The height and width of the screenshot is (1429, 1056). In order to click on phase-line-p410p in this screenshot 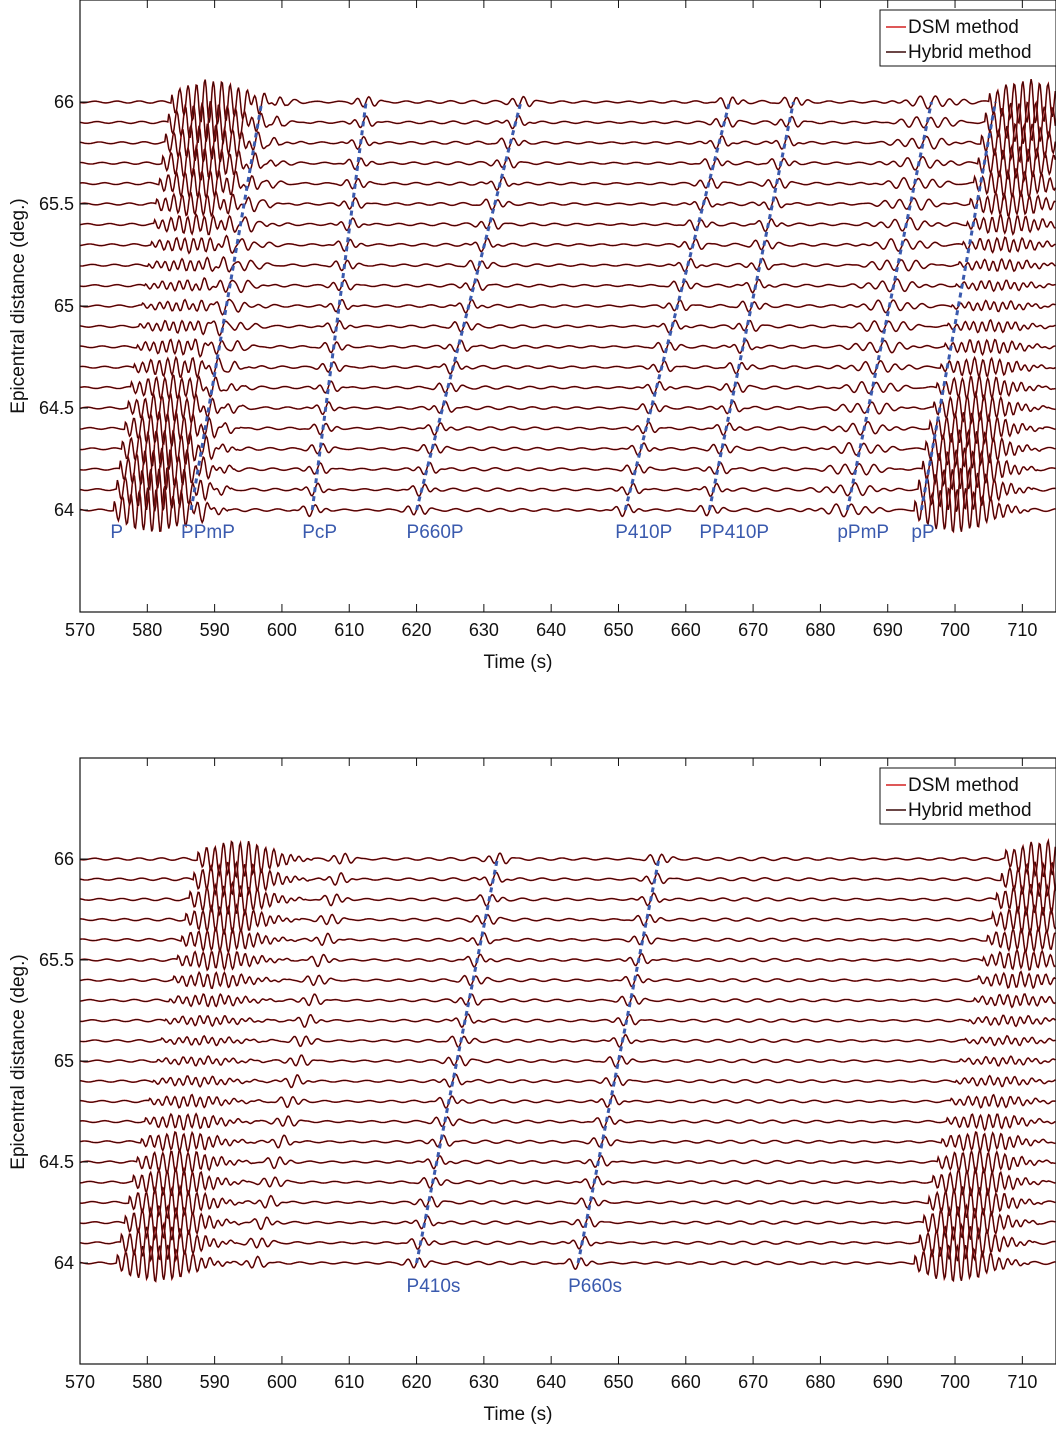, I will do `click(677, 306)`.